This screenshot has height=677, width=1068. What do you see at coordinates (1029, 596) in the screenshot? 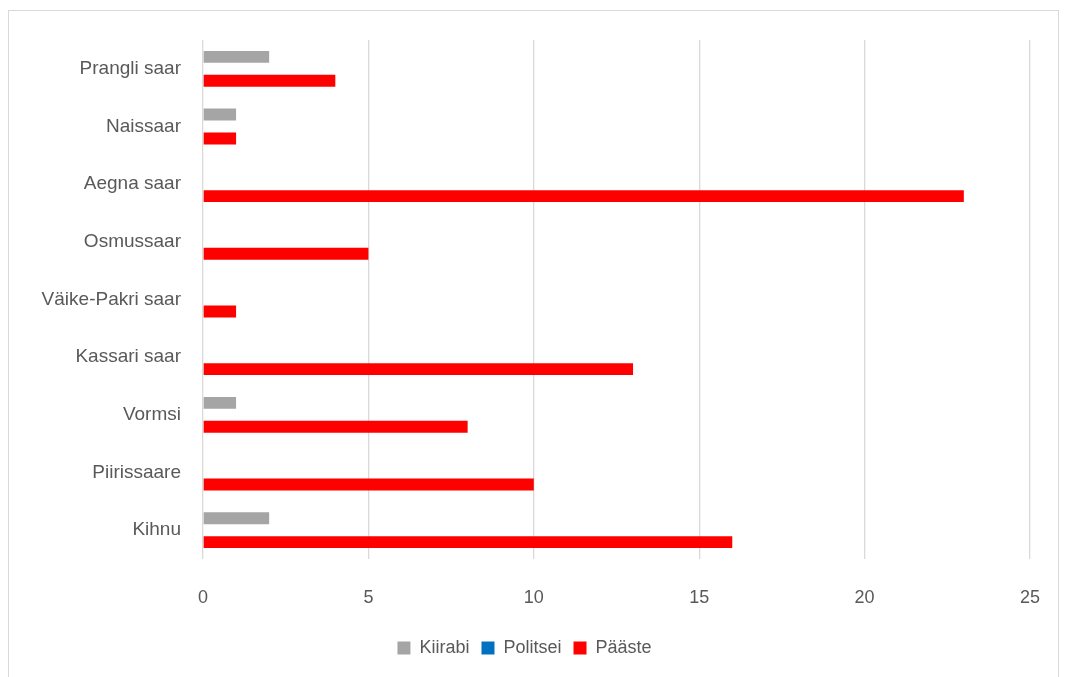
I see `x-tick-label: 25` at bounding box center [1029, 596].